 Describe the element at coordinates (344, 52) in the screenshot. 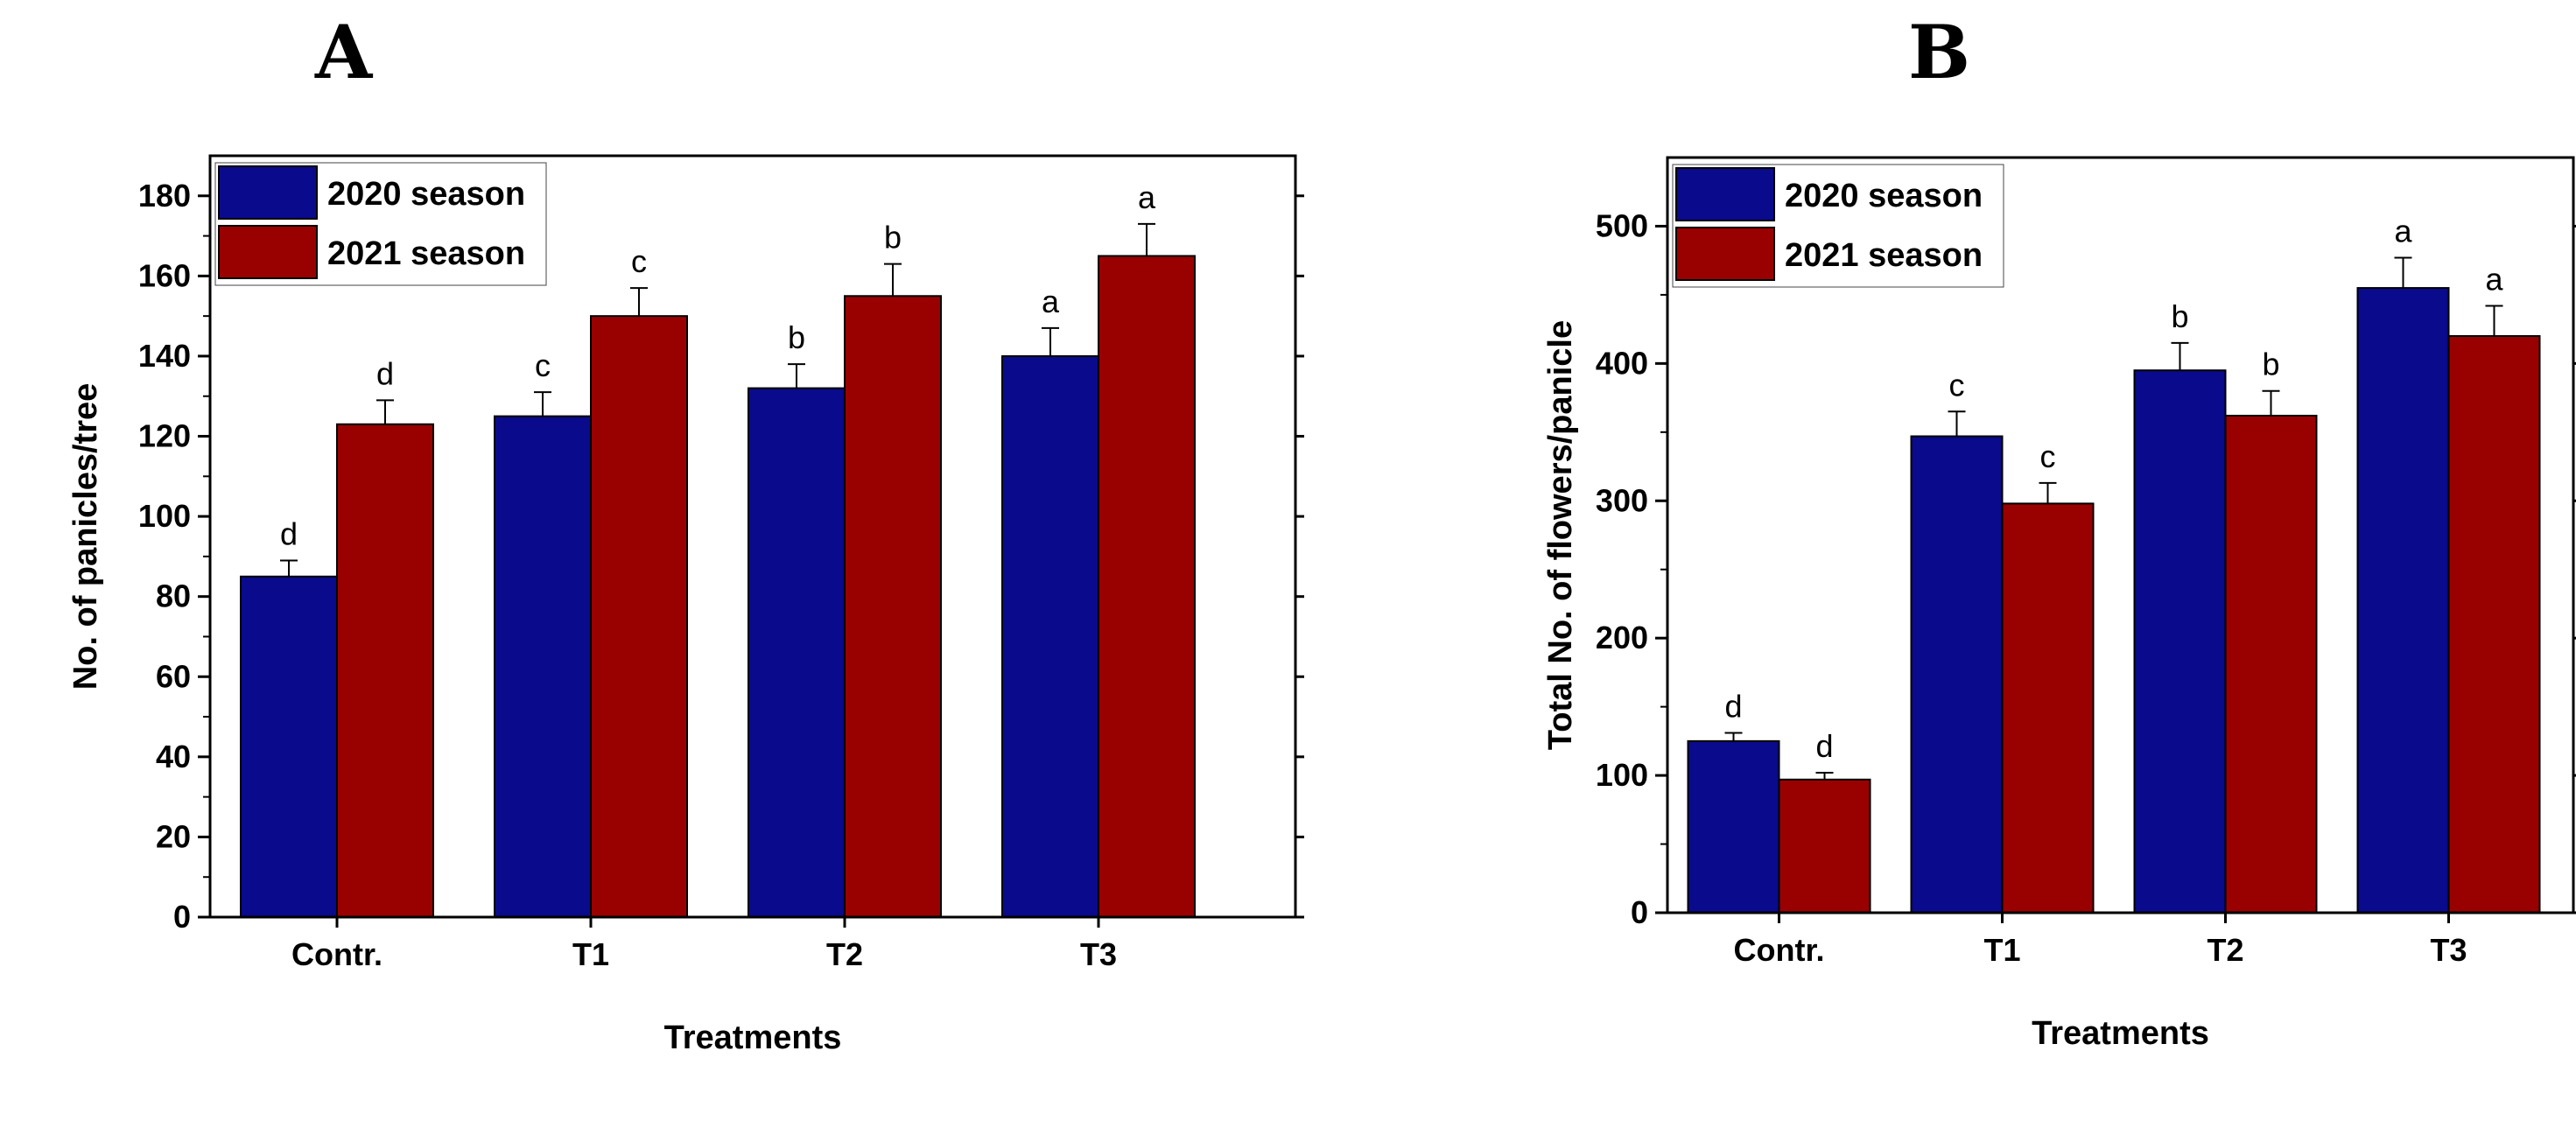

I see `panel-label-a: A` at that location.